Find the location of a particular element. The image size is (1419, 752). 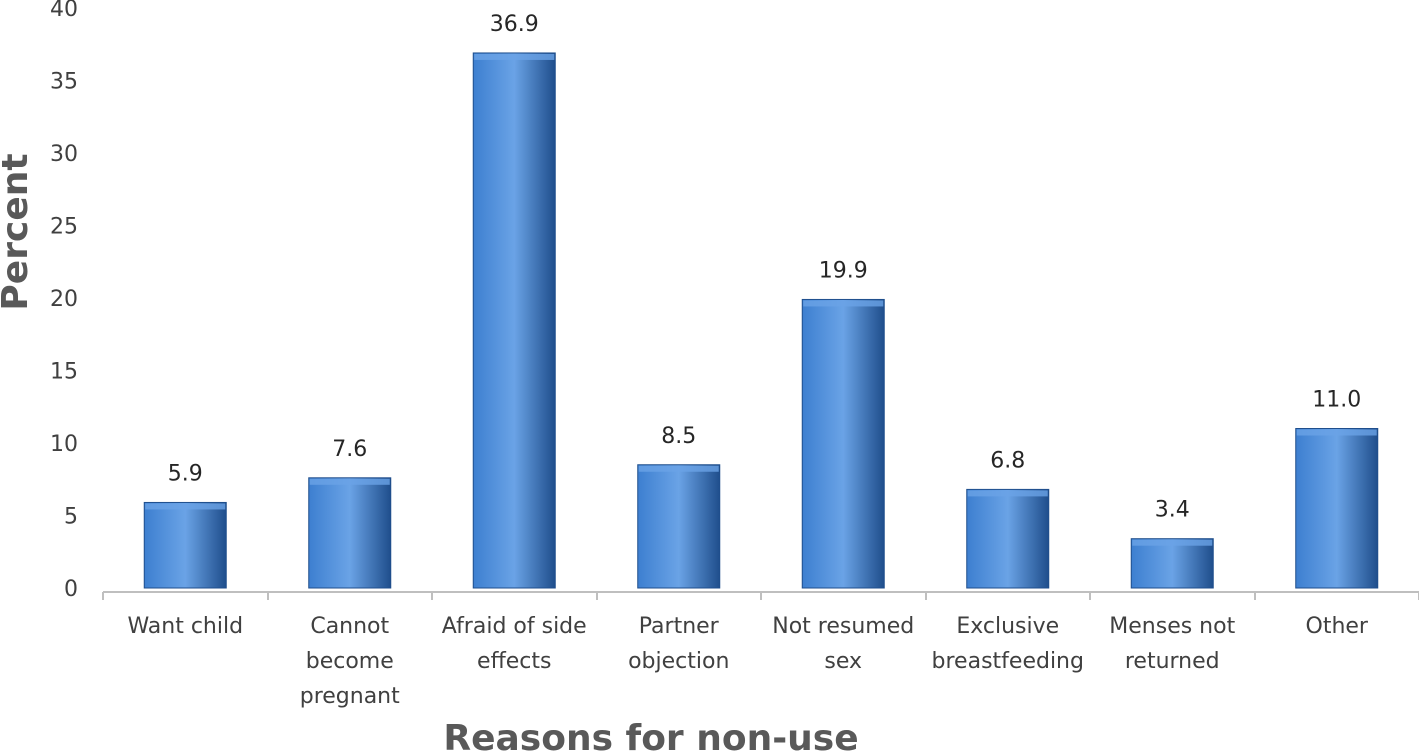

category-label: Partner objection is located at coordinates (678, 644).